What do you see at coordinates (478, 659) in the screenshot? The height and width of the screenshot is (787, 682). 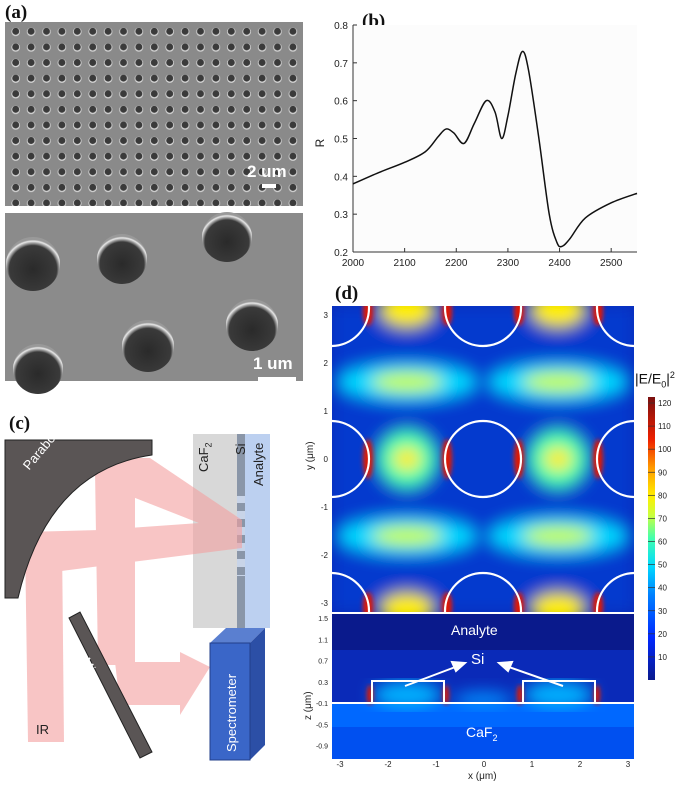 I see `si-field-label: Si` at bounding box center [478, 659].